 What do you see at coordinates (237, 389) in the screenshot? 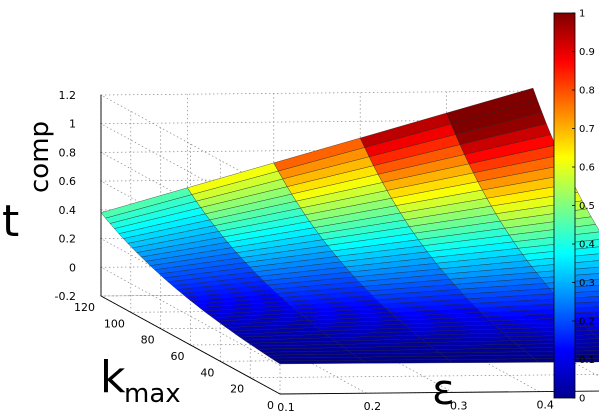
I see `y-tick-label: 20` at bounding box center [237, 389].